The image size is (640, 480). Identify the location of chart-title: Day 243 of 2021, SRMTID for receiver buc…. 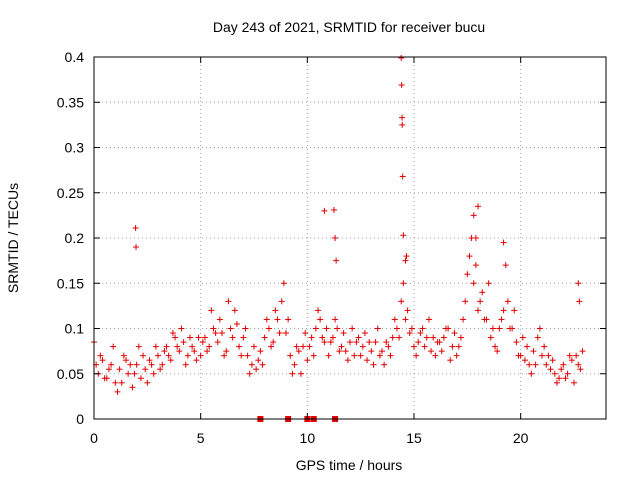
(349, 27).